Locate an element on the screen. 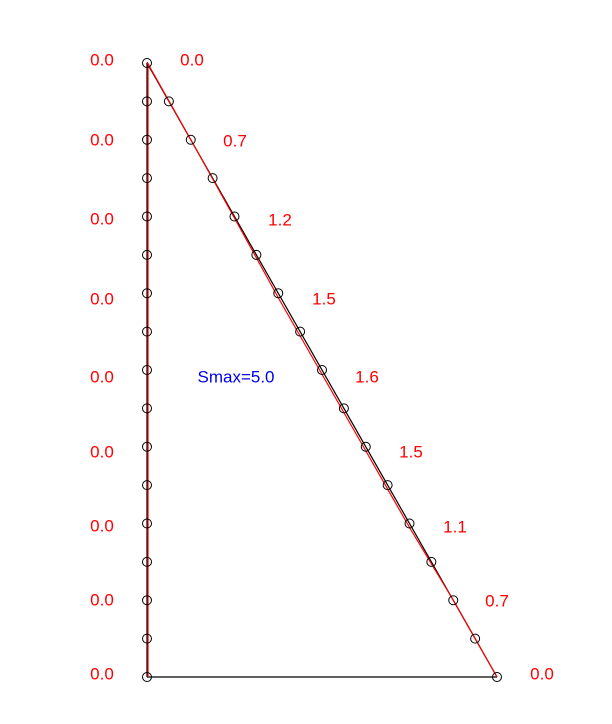 The image size is (612, 724). diagonal-label: 1.2 is located at coordinates (280, 219).